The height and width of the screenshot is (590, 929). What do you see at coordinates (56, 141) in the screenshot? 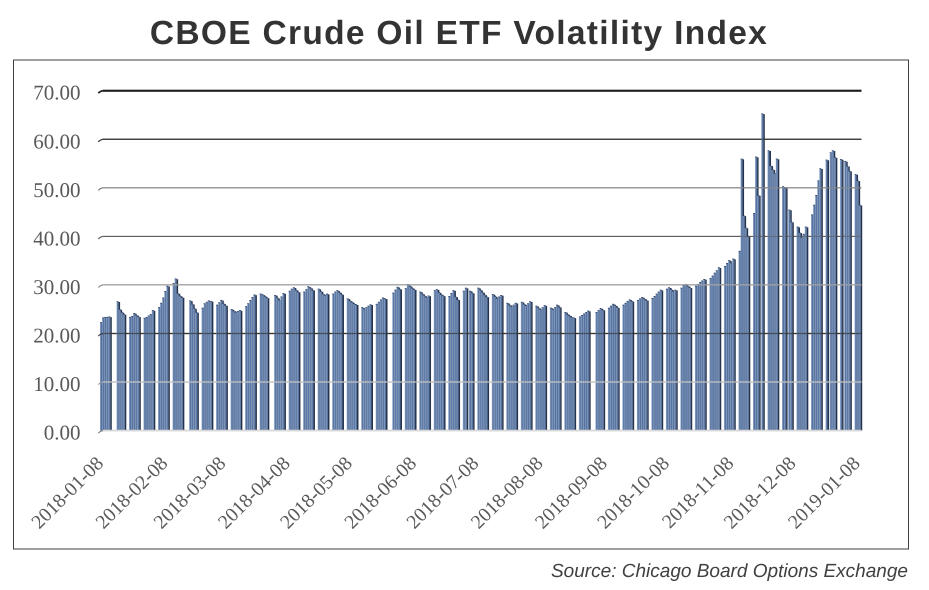
I see `svg-text: 60.00` at bounding box center [56, 141].